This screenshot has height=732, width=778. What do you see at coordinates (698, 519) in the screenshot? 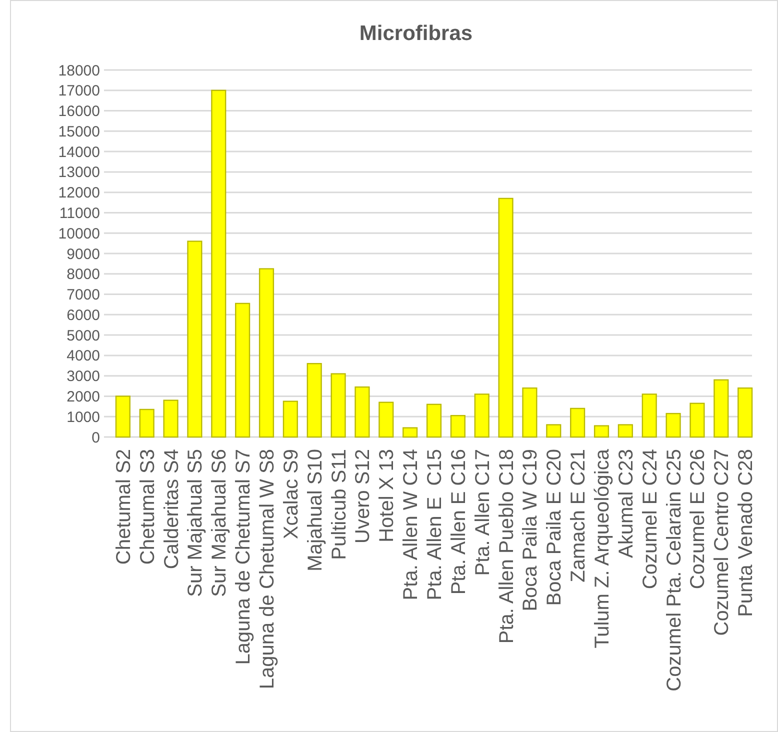
I see `x-tick-label: Cozumel E C26` at bounding box center [698, 519].